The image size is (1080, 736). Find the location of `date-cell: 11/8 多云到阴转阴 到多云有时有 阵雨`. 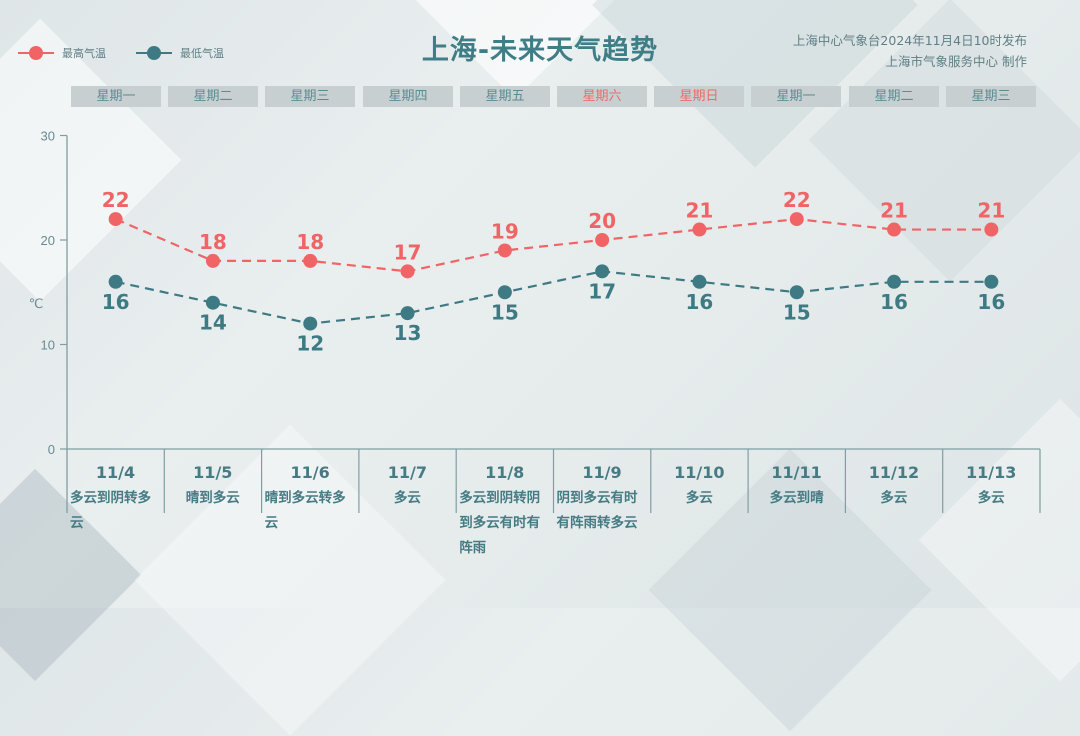

date-cell: 11/8 多云到阴转阴 到多云有时有 阵雨 is located at coordinates (504, 510).